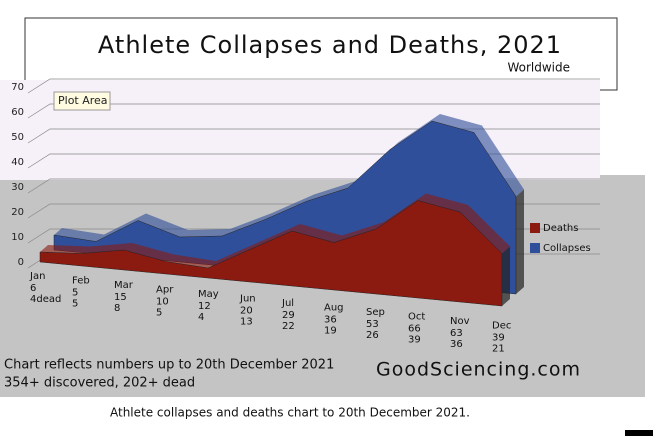  Describe the element at coordinates (120, 297) in the screenshot. I see `value-label: 15` at that location.